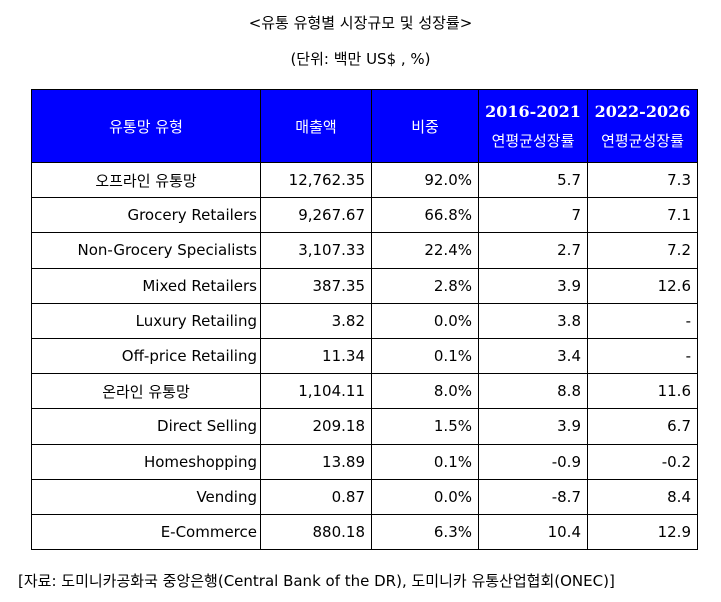 This screenshot has height=602, width=721. I want to click on row-growth-2: 12.6, so click(642, 285).